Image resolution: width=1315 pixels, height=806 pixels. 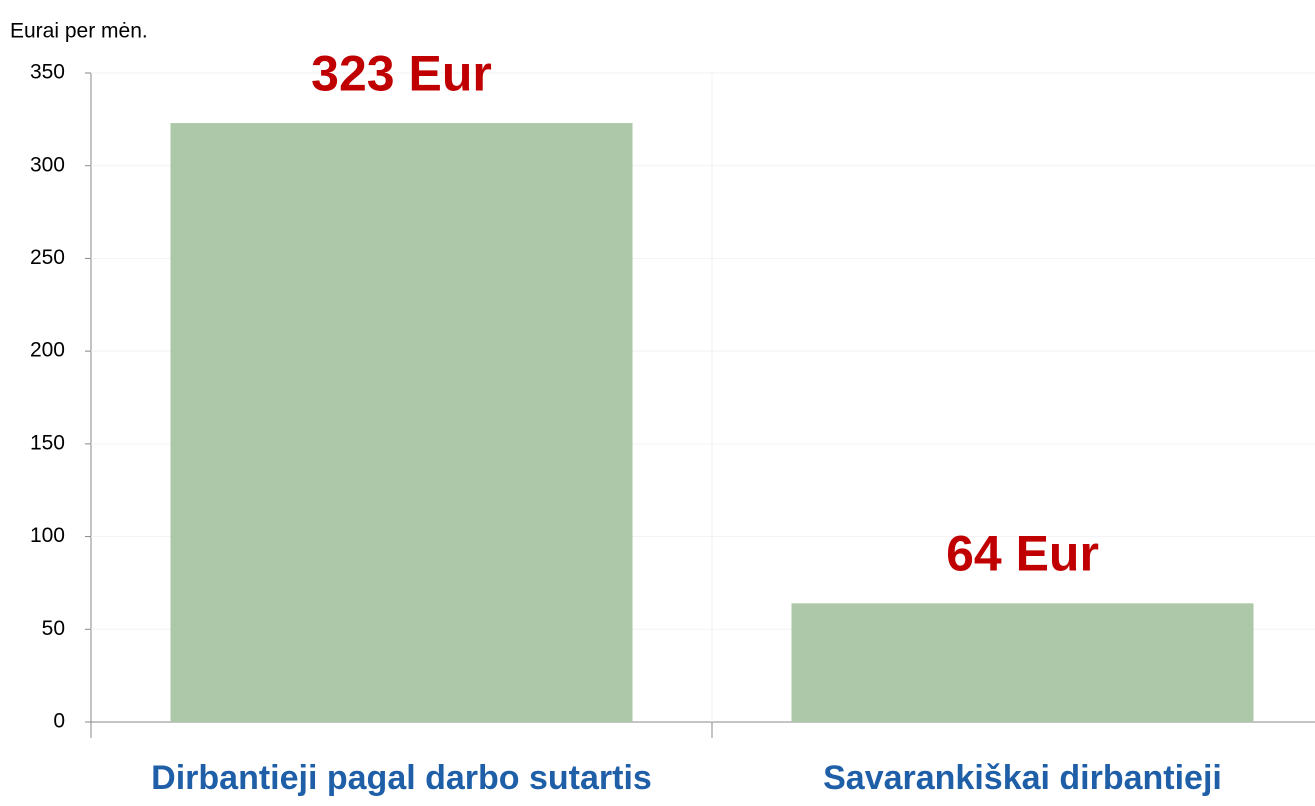 I want to click on bar, so click(x=1022, y=662).